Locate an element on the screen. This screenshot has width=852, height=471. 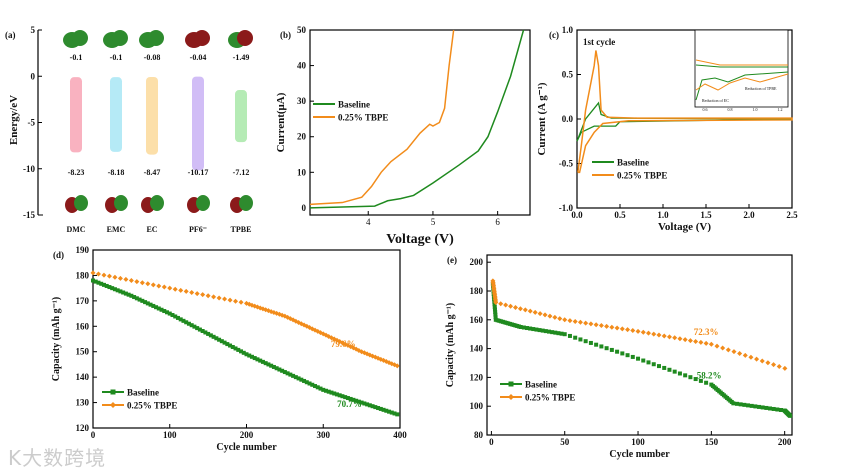
y-tick-label: -5 is located at coordinates (32, 123).